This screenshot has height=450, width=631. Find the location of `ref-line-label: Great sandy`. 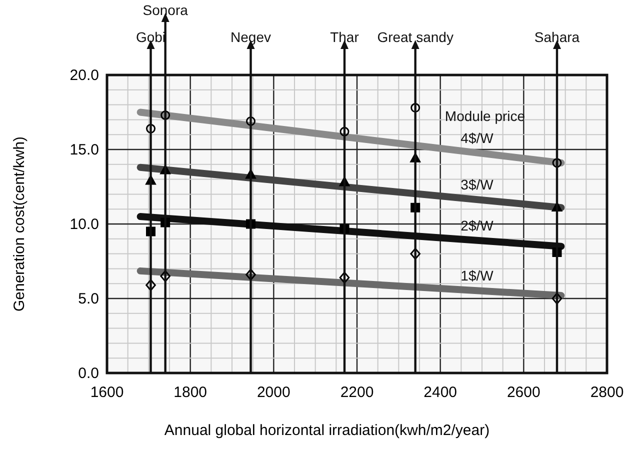

ref-line-label: Great sandy is located at coordinates (415, 37).